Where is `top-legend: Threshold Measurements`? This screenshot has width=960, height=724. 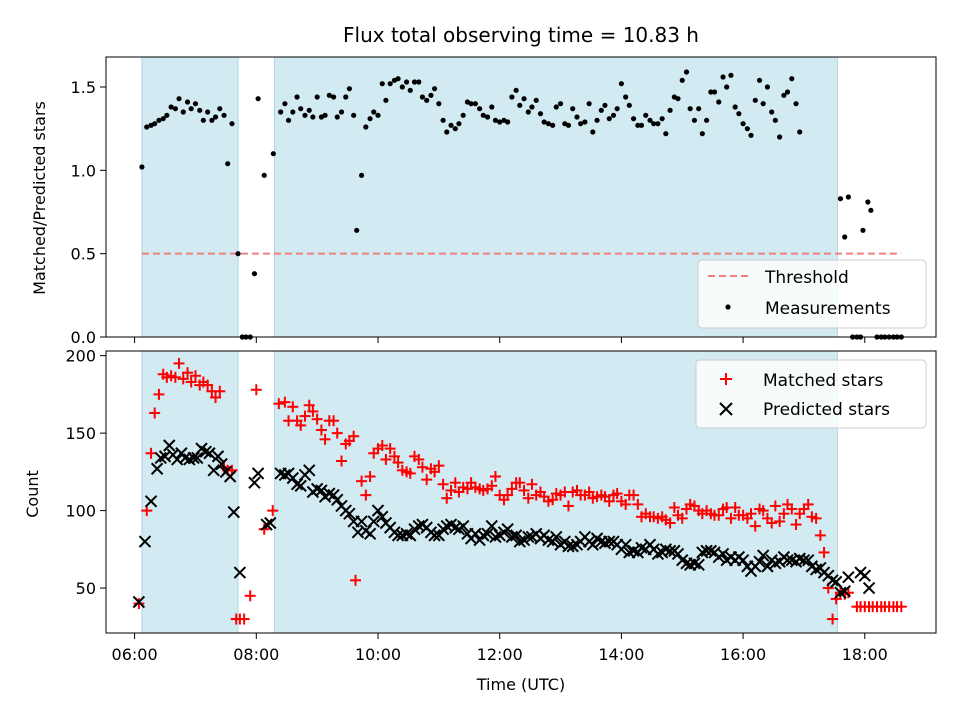
top-legend: Threshold Measurements is located at coordinates (812, 294).